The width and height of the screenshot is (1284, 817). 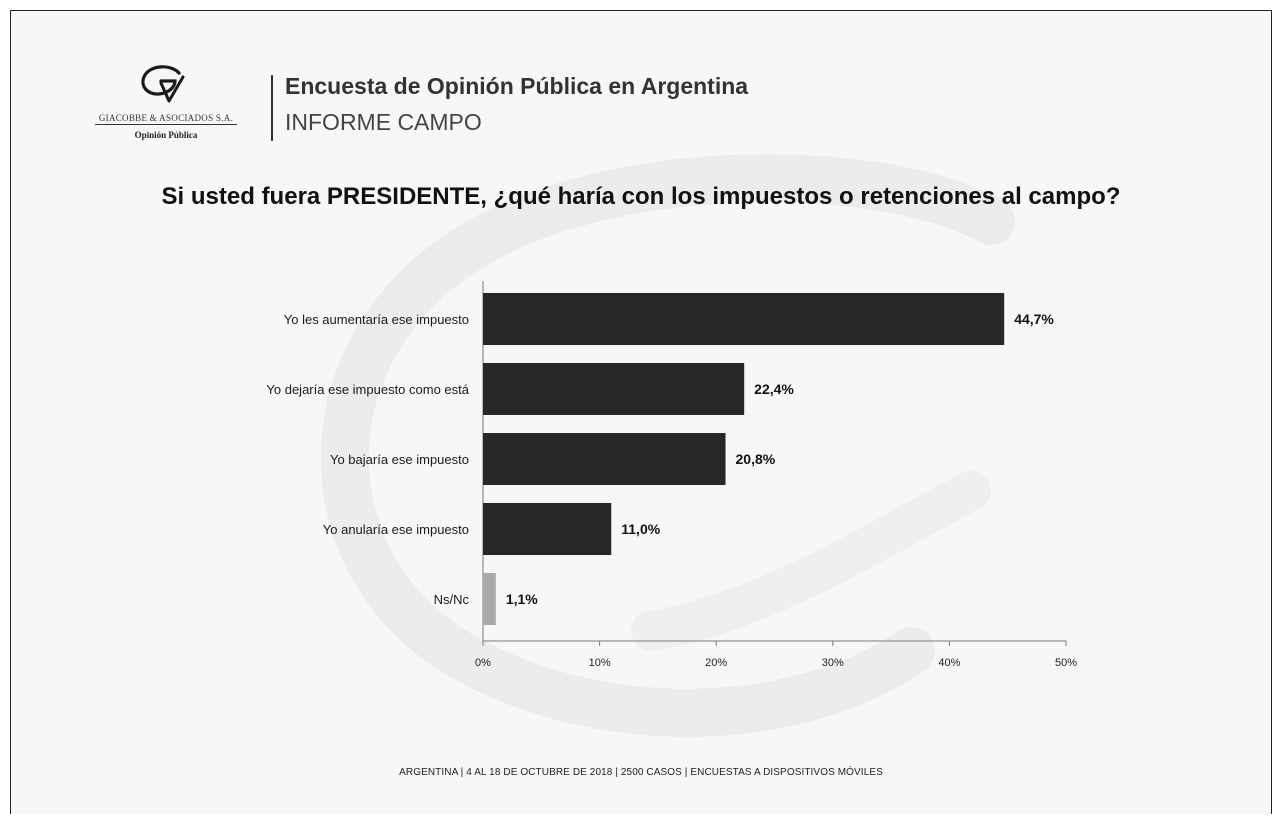 What do you see at coordinates (163, 84) in the screenshot?
I see `logo-emblem-icon` at bounding box center [163, 84].